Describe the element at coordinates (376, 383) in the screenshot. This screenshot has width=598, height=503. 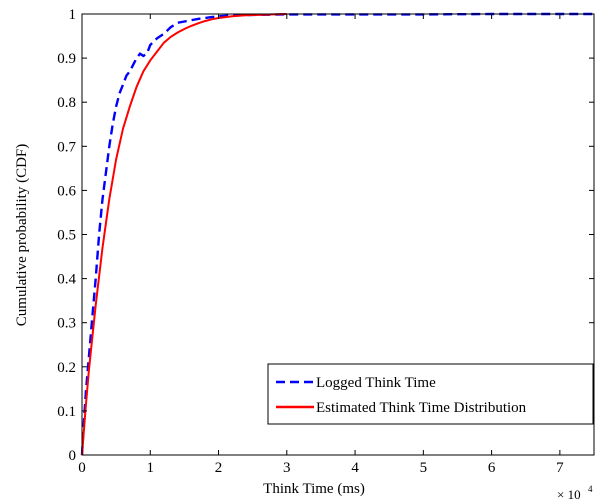
I see `legend-label-1: Logged Think Time` at that location.